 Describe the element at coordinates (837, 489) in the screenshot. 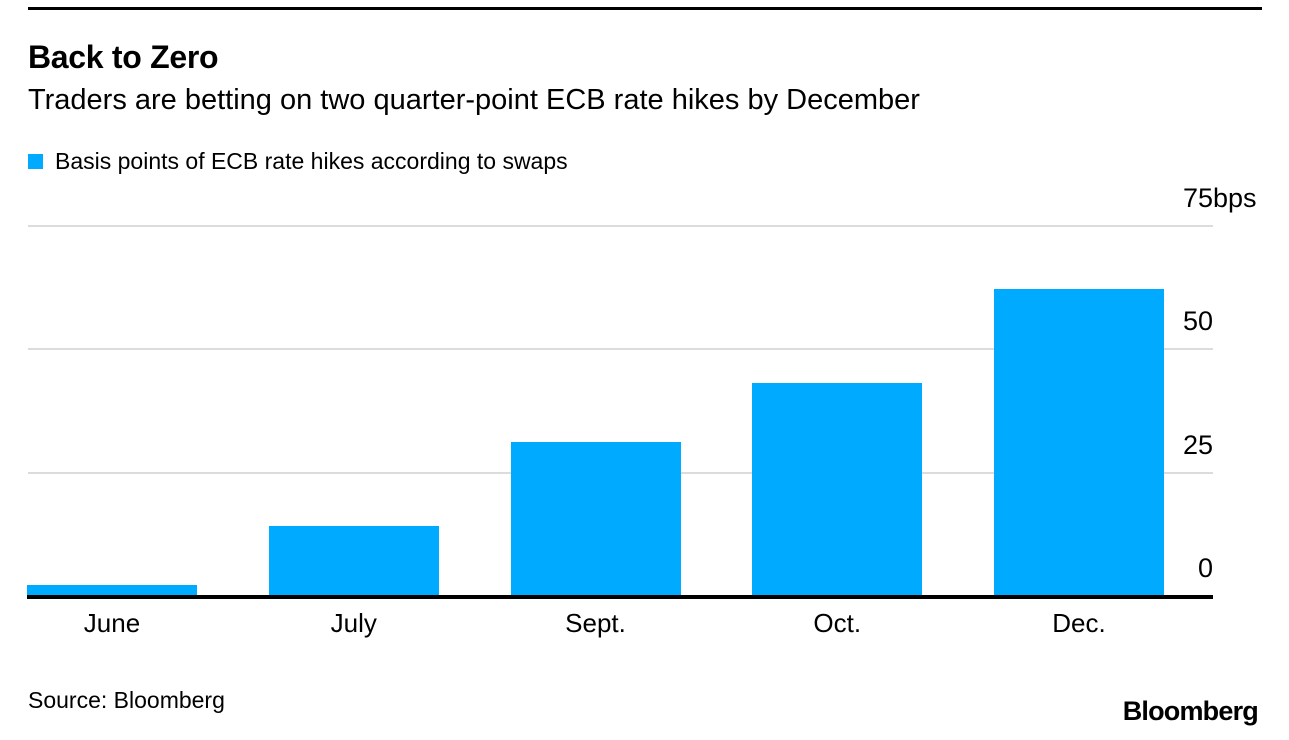

I see `bar-oct` at that location.